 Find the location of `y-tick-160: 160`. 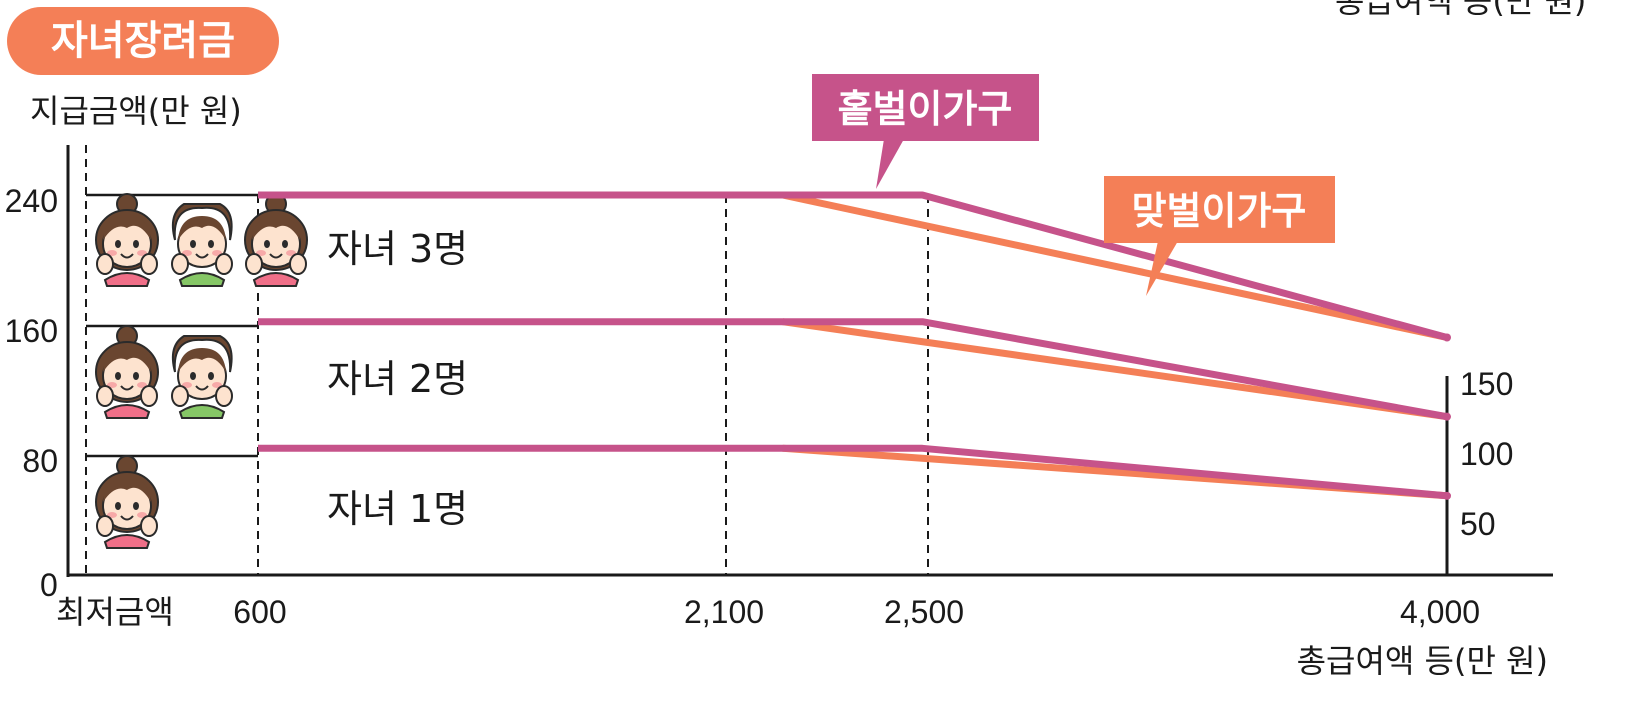

y-tick-160: 160 is located at coordinates (31, 331).